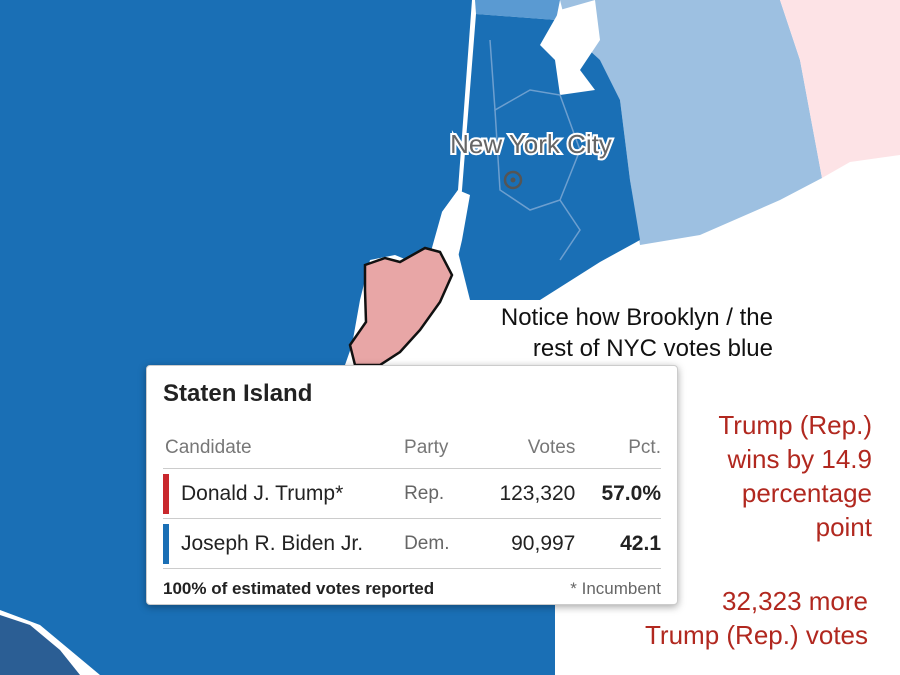 The image size is (900, 675). What do you see at coordinates (551, 447) in the screenshot?
I see `header-cell: Votes` at bounding box center [551, 447].